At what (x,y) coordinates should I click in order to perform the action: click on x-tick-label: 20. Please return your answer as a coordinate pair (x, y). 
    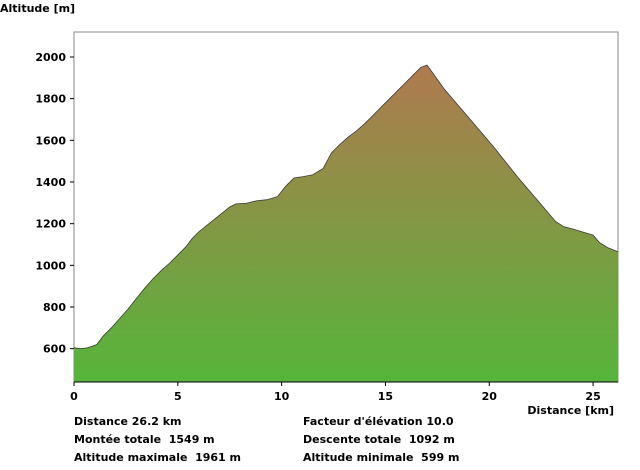
    Looking at the image, I should click on (490, 396).